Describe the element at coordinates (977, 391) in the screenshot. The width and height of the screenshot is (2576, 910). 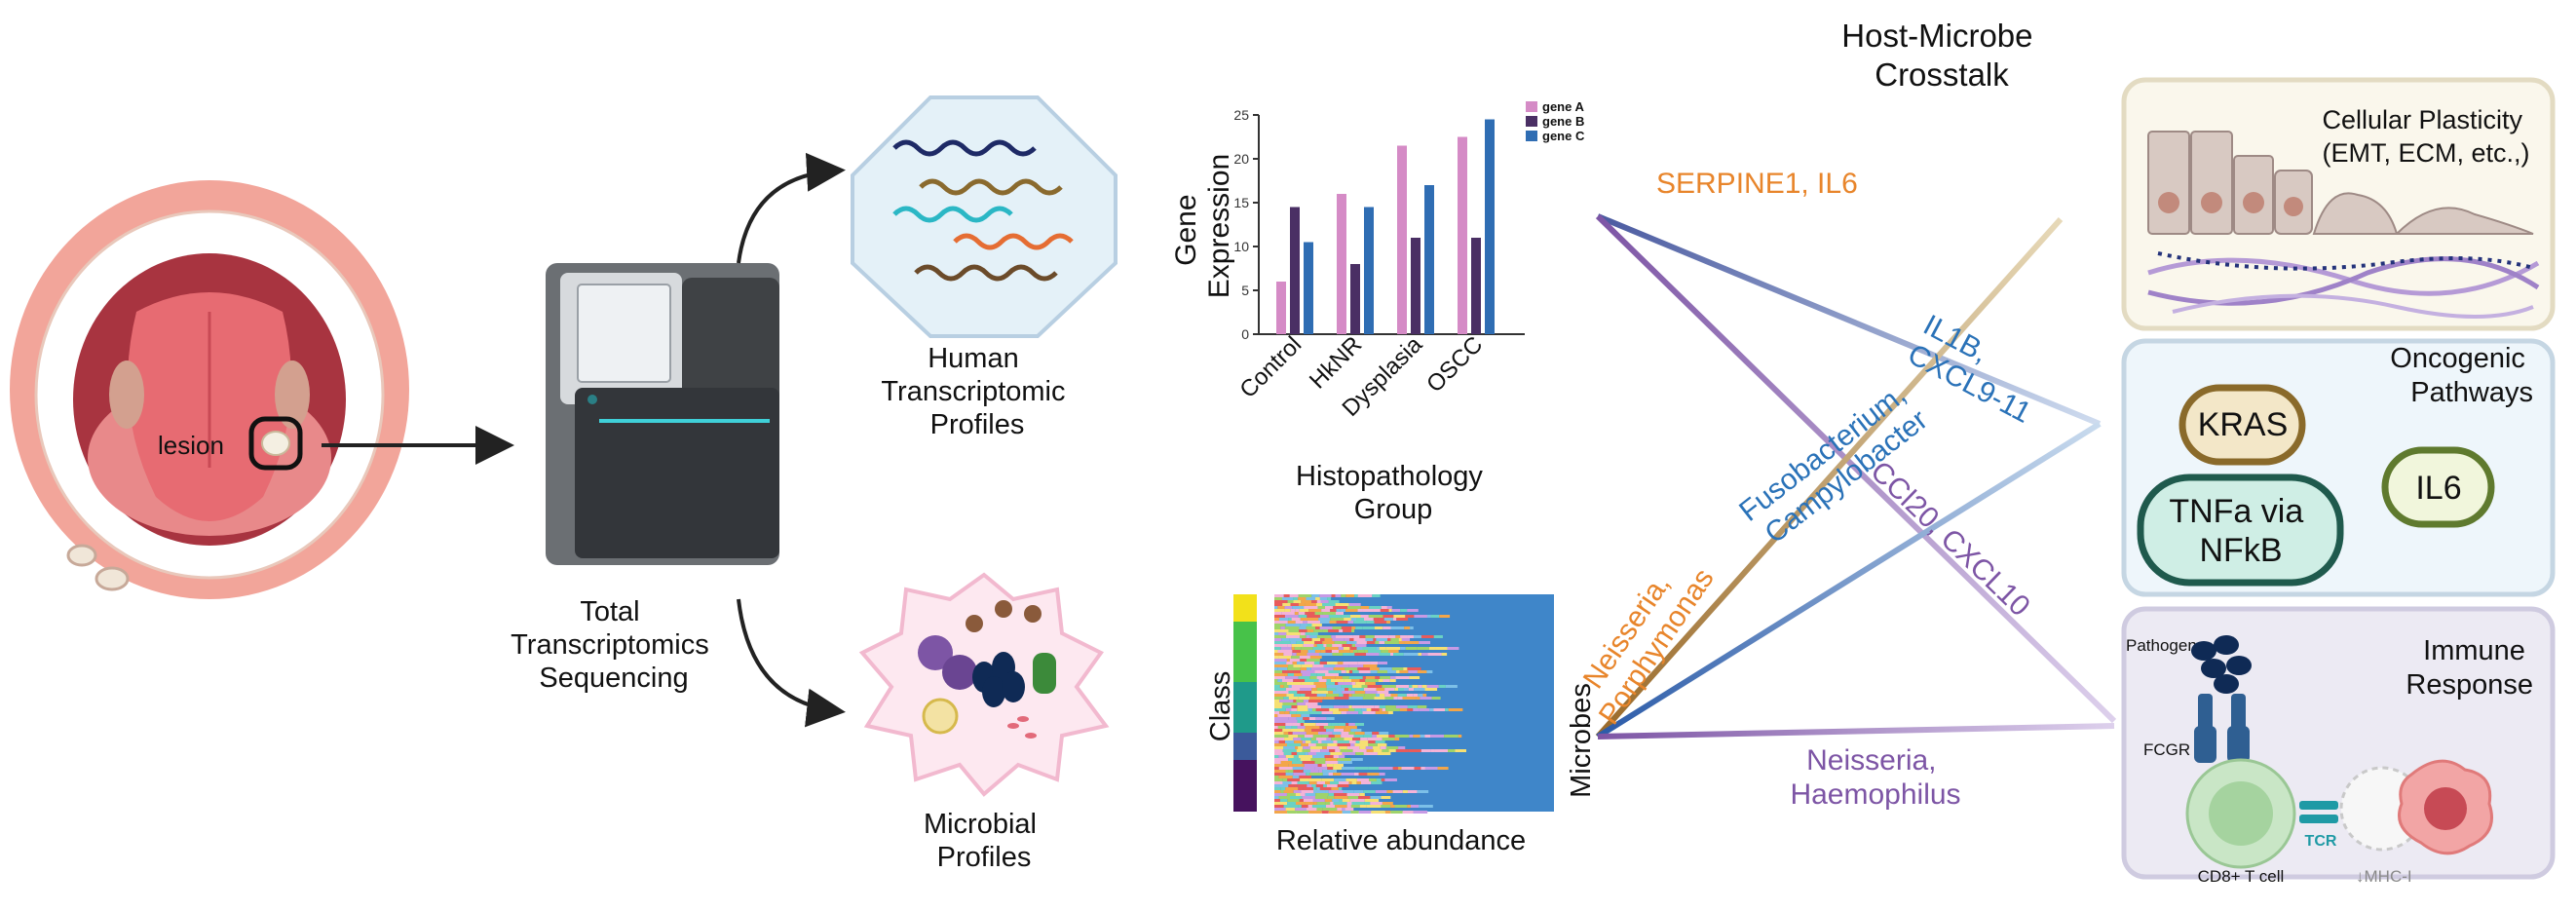
I see `human-profiles-label: Human Transcriptomic Profiles` at that location.